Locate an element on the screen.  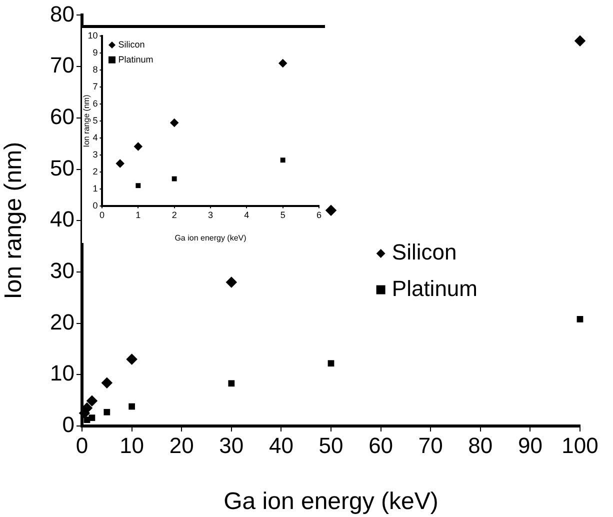
y-tick-label: 5 is located at coordinates (95, 120).